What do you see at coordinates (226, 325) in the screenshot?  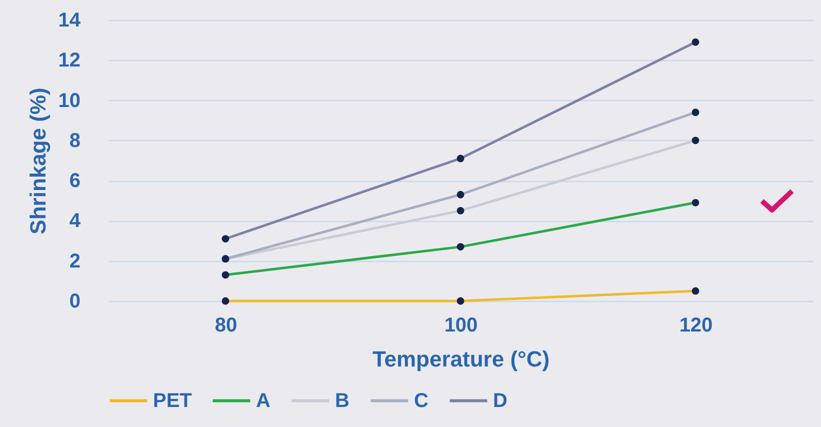 I see `x-tick-label: 80` at bounding box center [226, 325].